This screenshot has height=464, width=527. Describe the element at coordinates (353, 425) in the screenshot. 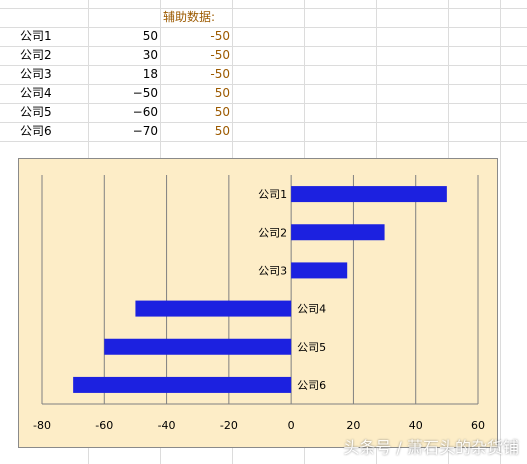

I see `x-tick-label: 20` at that location.